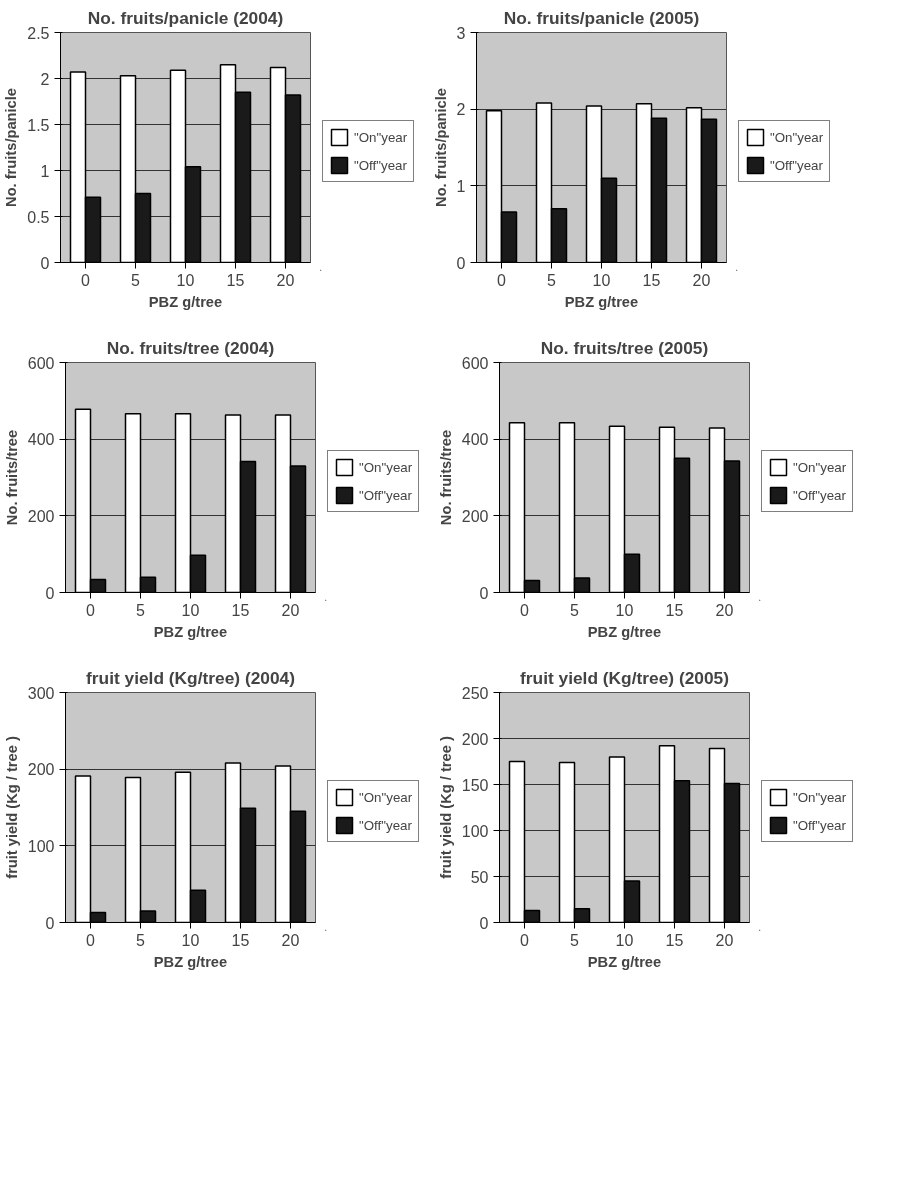 Image resolution: width=903 pixels, height=1191 pixels. What do you see at coordinates (624, 677) in the screenshot?
I see `chart-title: fruit yield (Kg/tree) (2005)` at bounding box center [624, 677].